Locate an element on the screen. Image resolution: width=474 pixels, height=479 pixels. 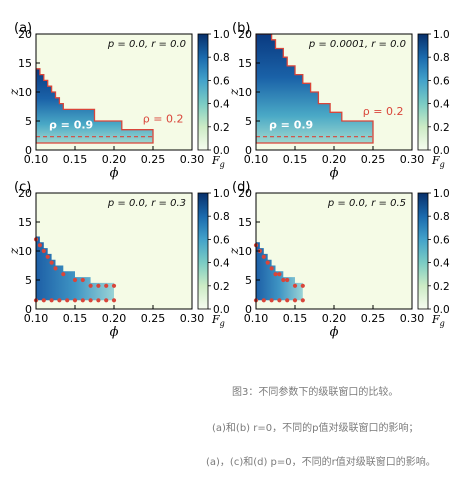
colorbar-label-subscript: g is located at coordinates (442, 323).